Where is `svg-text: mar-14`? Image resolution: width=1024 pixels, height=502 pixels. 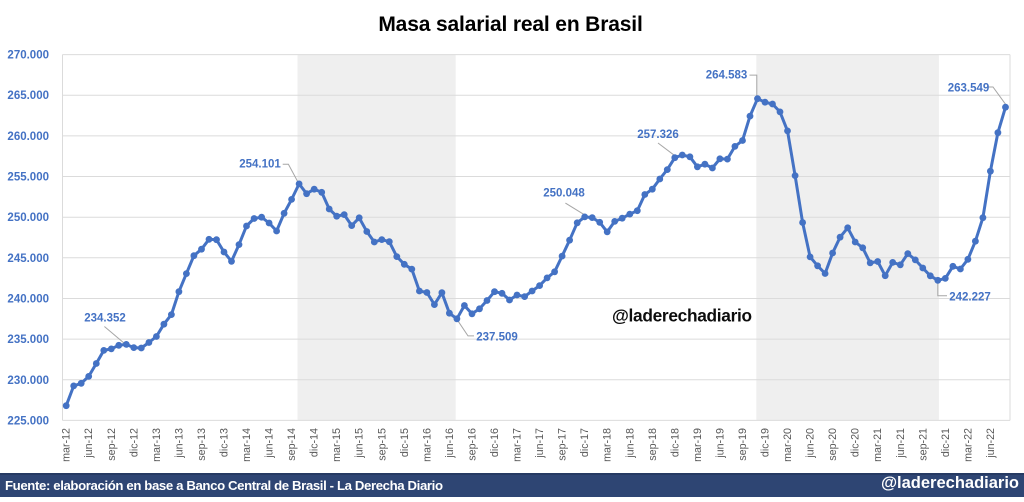 svg-text: mar-14 is located at coordinates (247, 445).